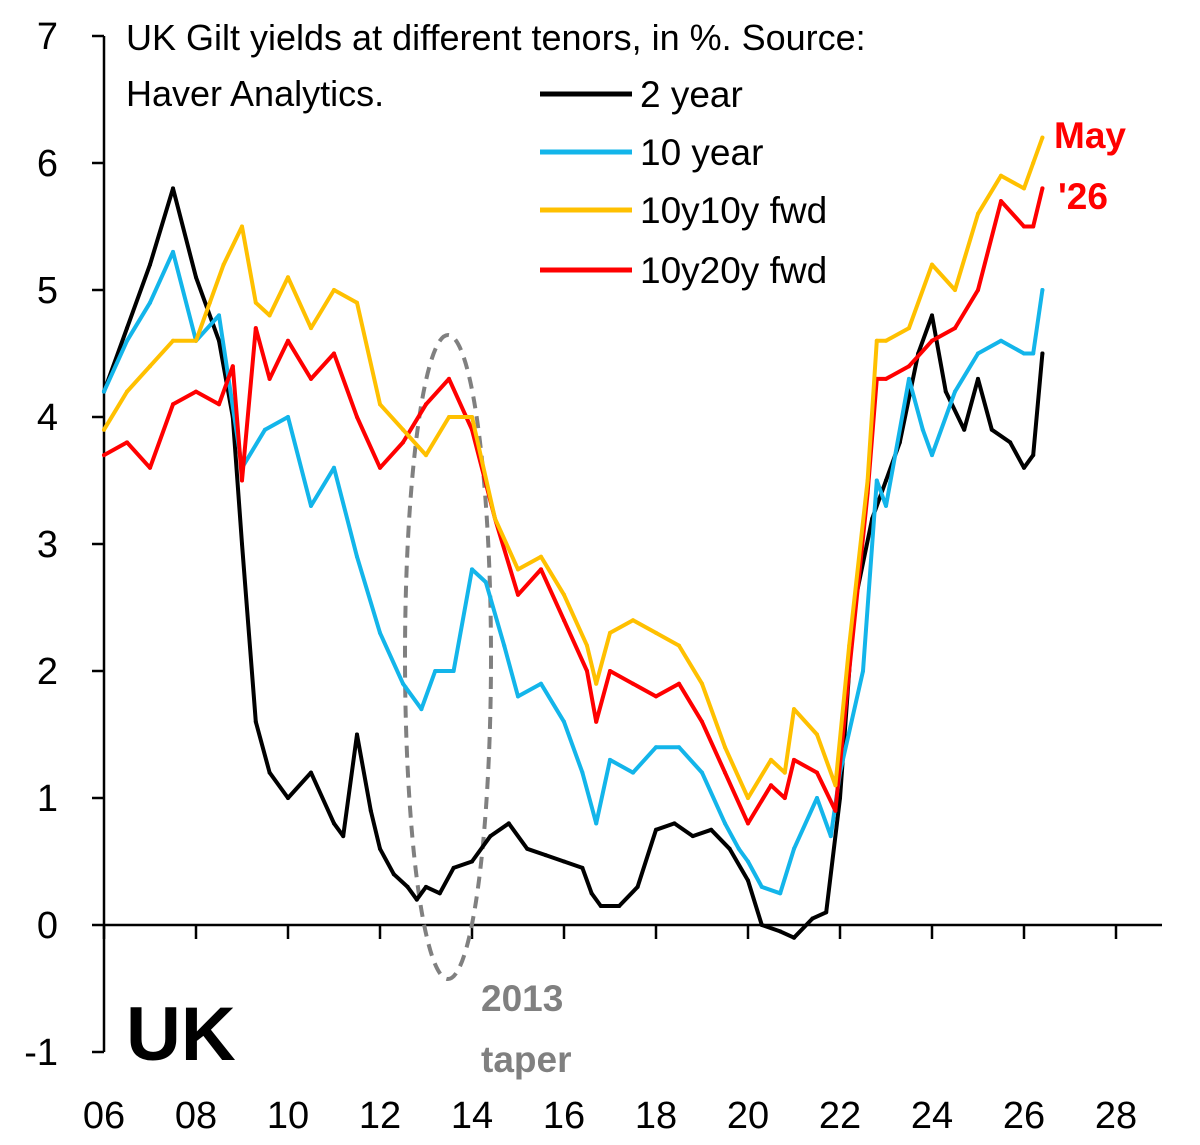 The height and width of the screenshot is (1145, 1200). I want to click on y-tick-label: 5, so click(47, 291).